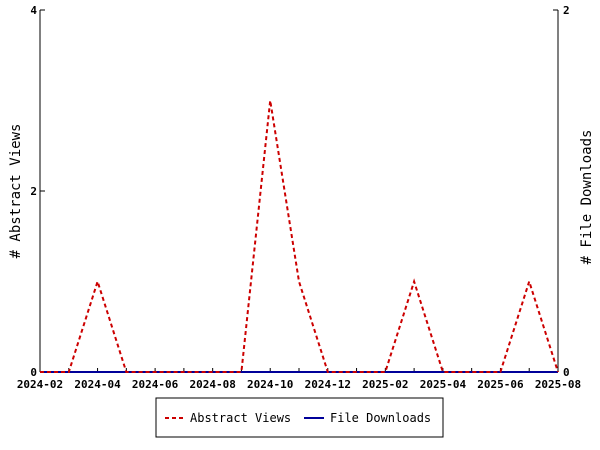 This screenshot has height=450, width=600. What do you see at coordinates (380, 418) in the screenshot?
I see `legend-label-file-downloads: File Downloads` at bounding box center [380, 418].